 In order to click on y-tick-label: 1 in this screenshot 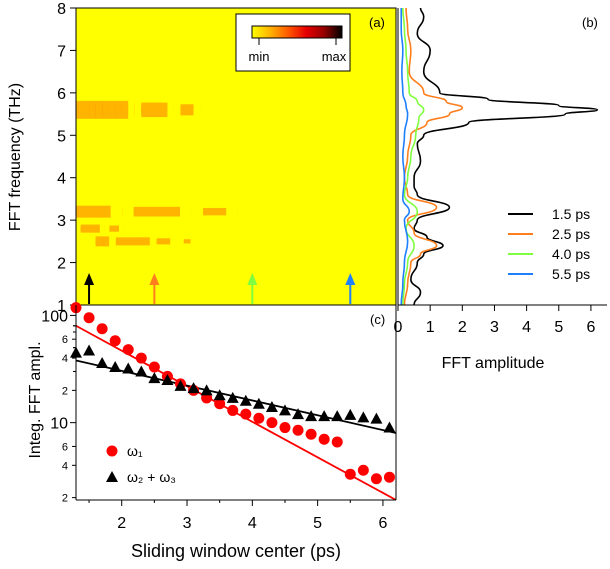, I will do `click(61, 306)`.